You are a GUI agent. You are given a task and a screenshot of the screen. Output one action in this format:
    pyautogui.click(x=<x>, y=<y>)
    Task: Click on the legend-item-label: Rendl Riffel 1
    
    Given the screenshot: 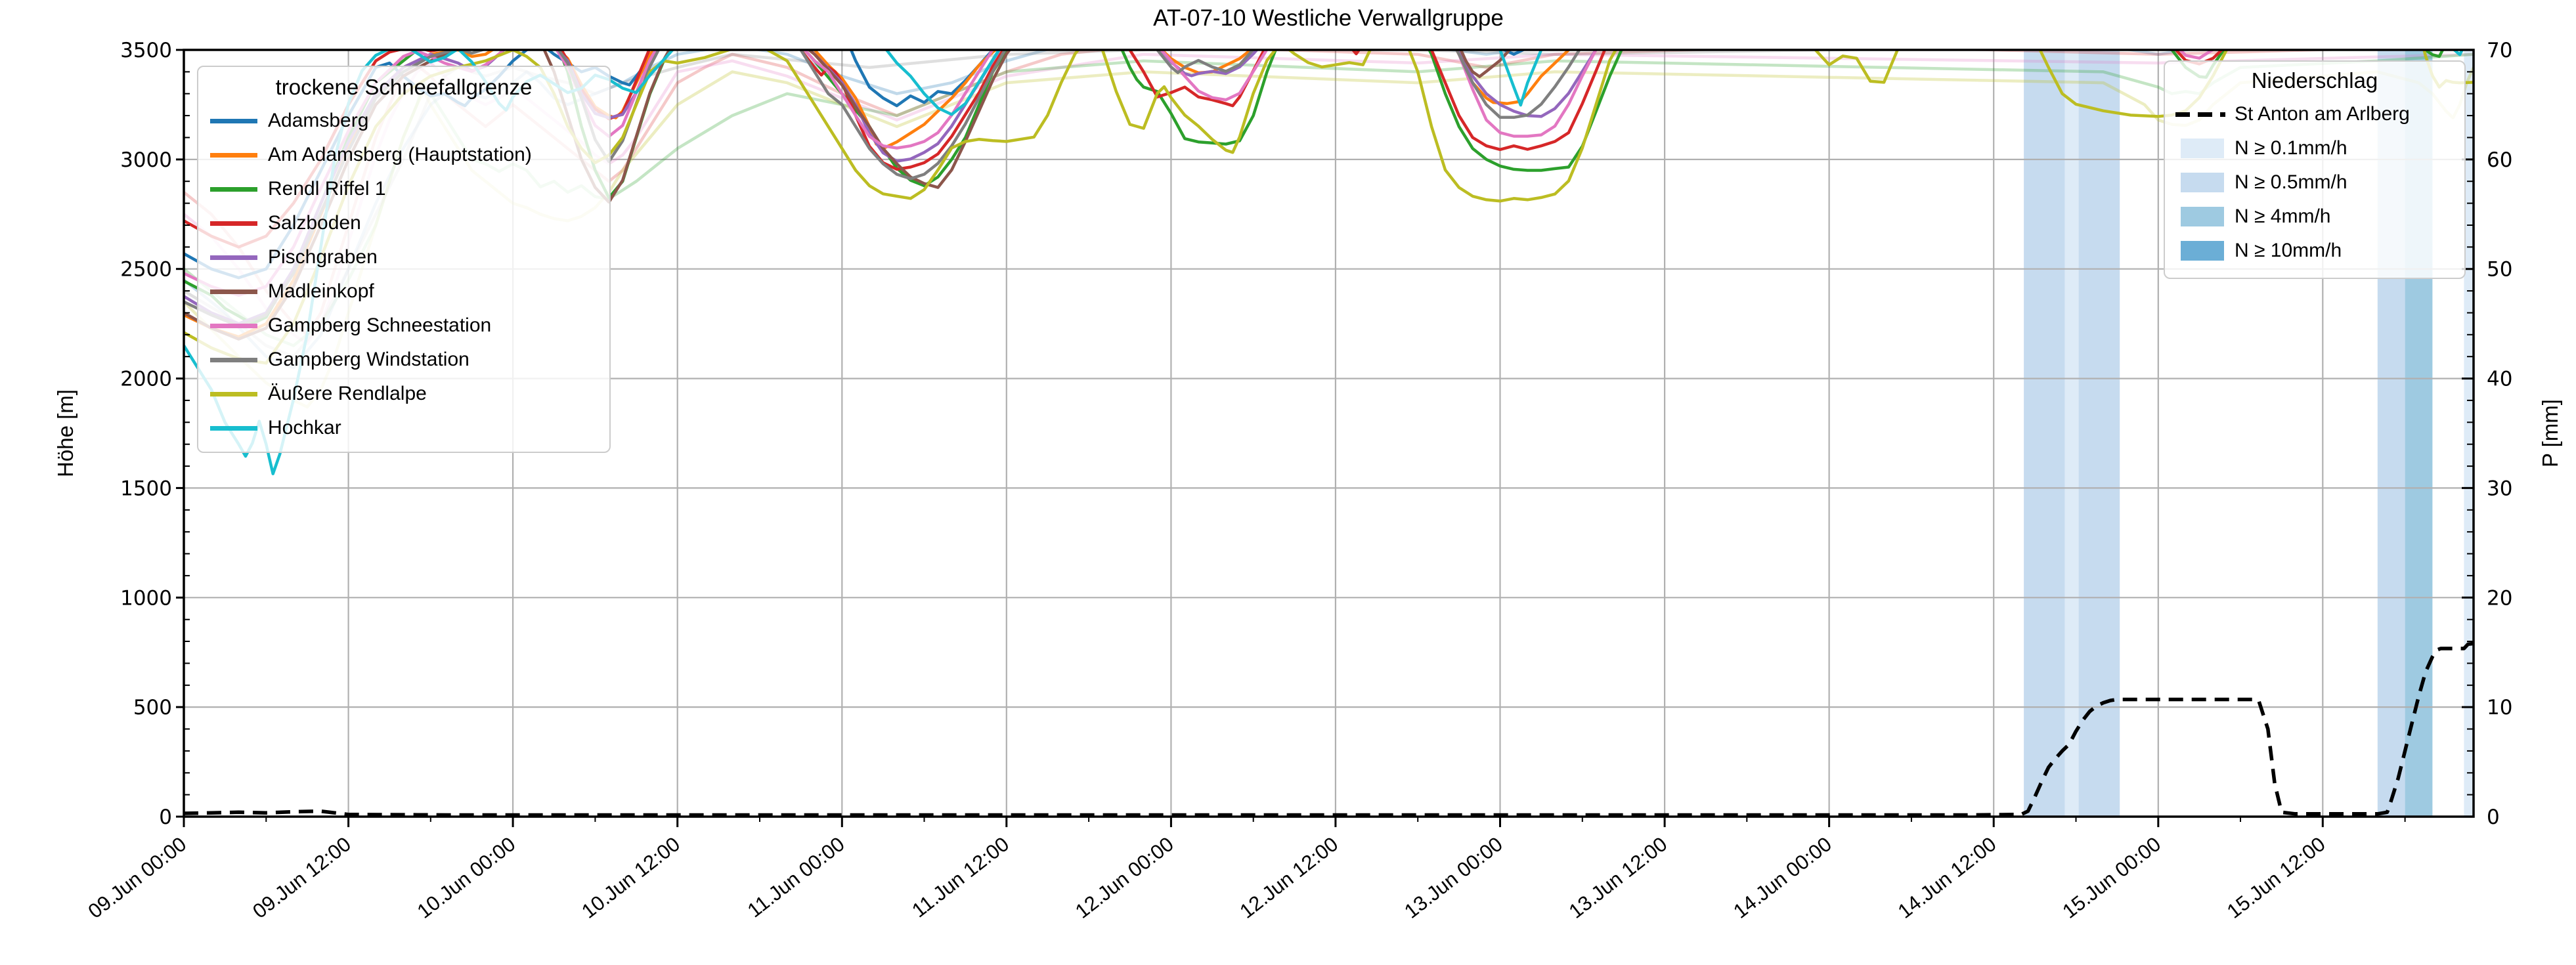 What is the action you would take?
    pyautogui.click(x=327, y=189)
    